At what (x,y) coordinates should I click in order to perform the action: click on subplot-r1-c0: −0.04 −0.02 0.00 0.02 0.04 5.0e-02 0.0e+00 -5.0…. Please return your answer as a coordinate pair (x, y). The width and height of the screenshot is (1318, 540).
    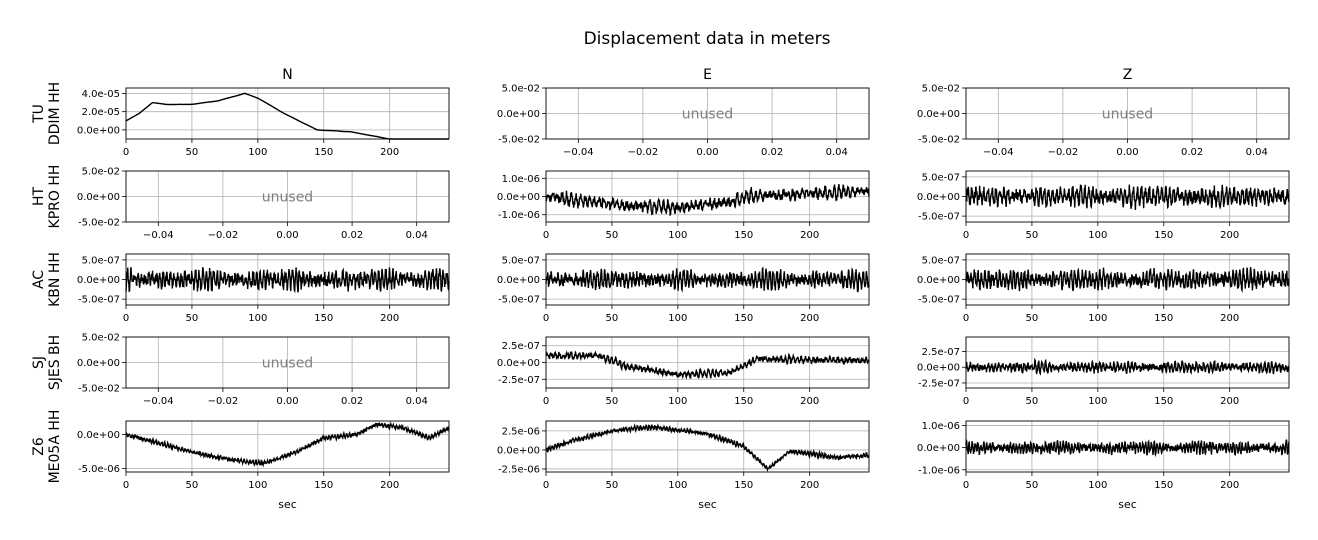
    Looking at the image, I should click on (263, 204).